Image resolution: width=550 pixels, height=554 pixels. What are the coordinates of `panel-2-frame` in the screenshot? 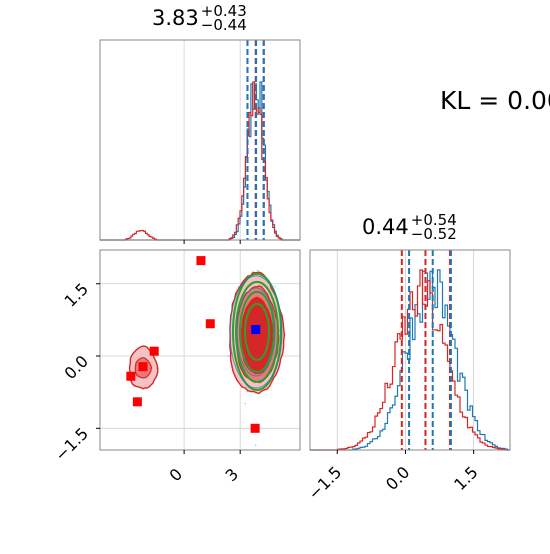 It's located at (200, 350).